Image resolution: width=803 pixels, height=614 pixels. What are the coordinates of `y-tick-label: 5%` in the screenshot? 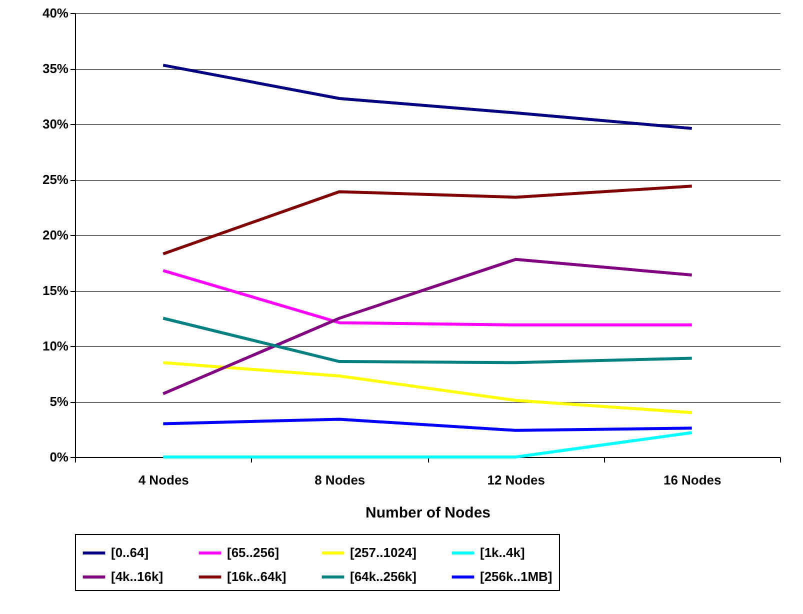 It's located at (59, 401).